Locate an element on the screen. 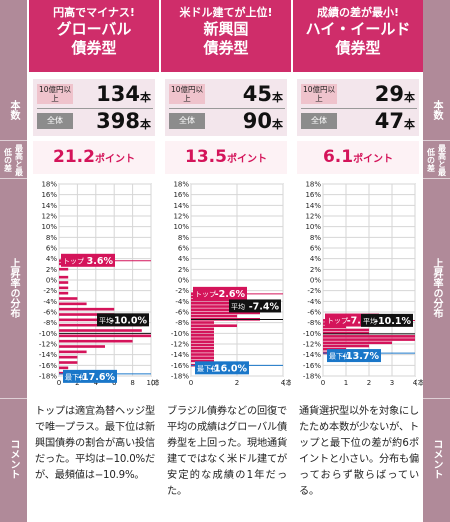 This screenshot has width=450, height=522. y-tick-label: 2% is located at coordinates (183, 270).